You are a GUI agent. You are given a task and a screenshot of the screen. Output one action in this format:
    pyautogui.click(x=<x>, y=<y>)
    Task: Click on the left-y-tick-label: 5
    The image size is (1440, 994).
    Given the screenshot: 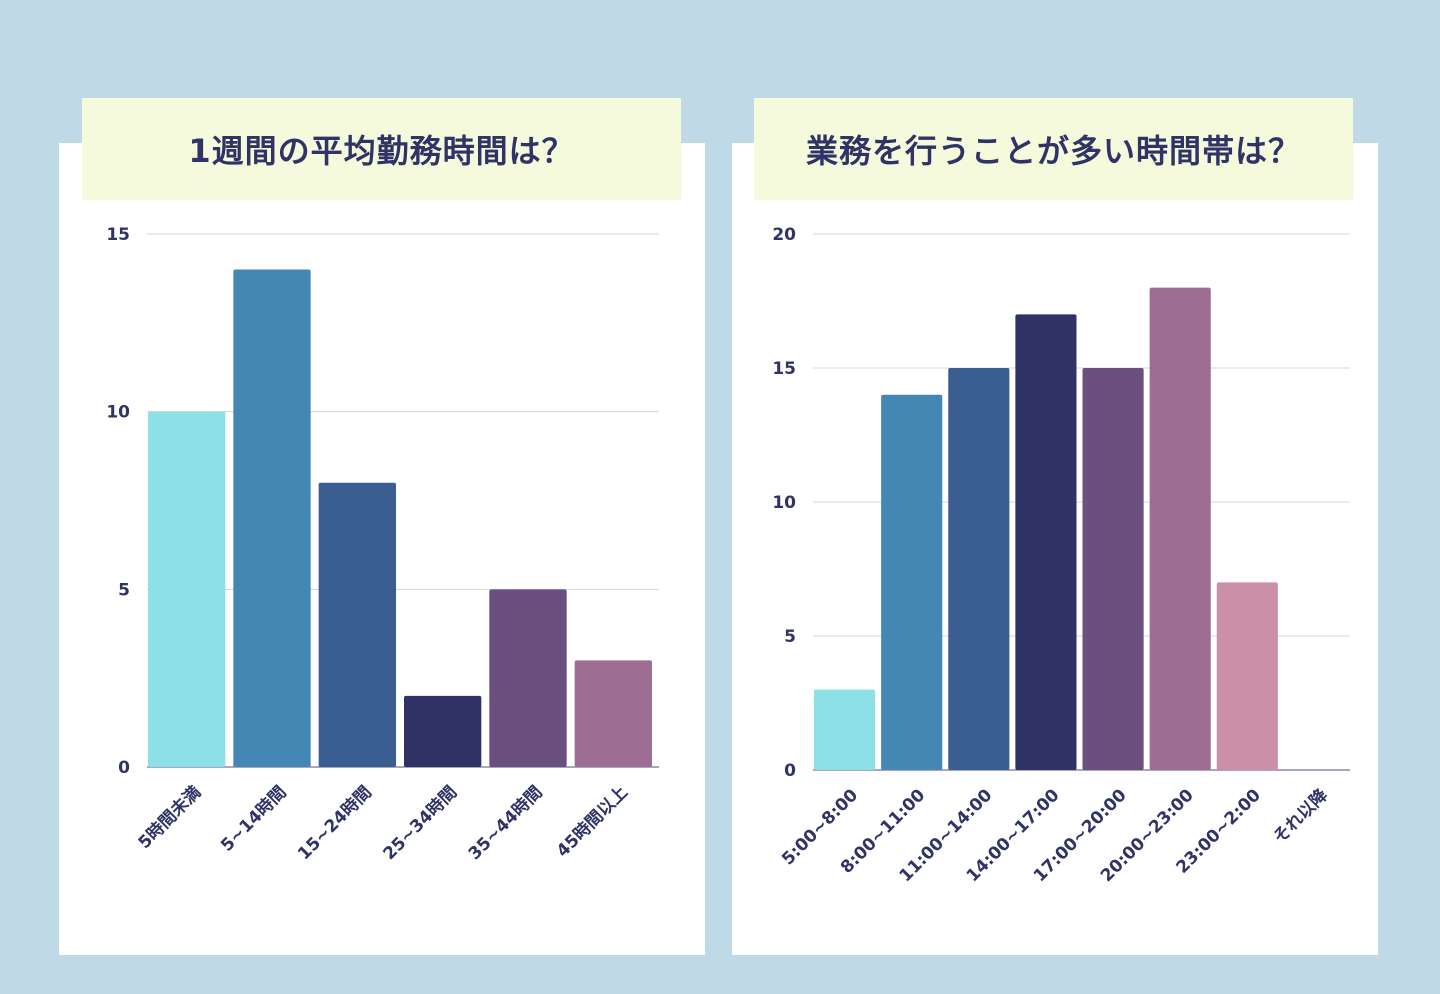 What is the action you would take?
    pyautogui.click(x=124, y=590)
    